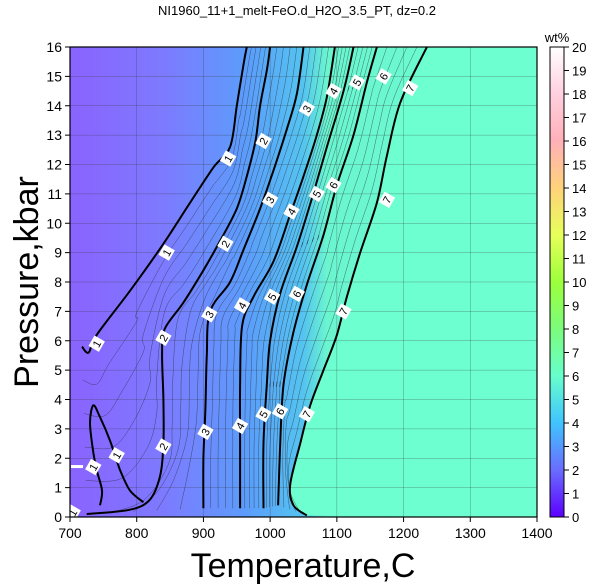 The image size is (594, 587). I want to click on y-axis-title: Pressure,kbar, so click(27, 282).